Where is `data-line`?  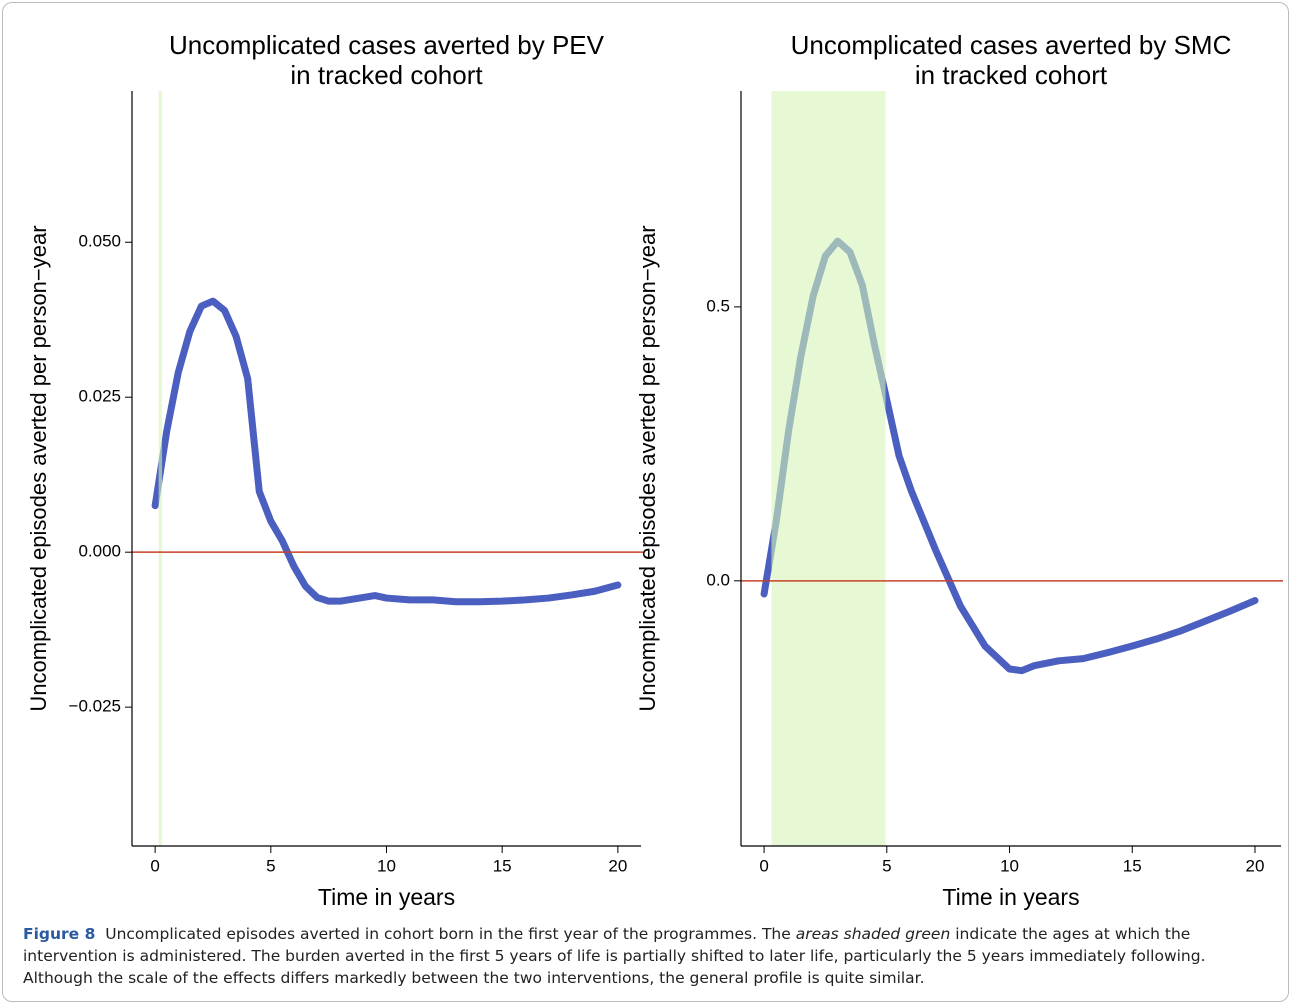 data-line is located at coordinates (386, 451).